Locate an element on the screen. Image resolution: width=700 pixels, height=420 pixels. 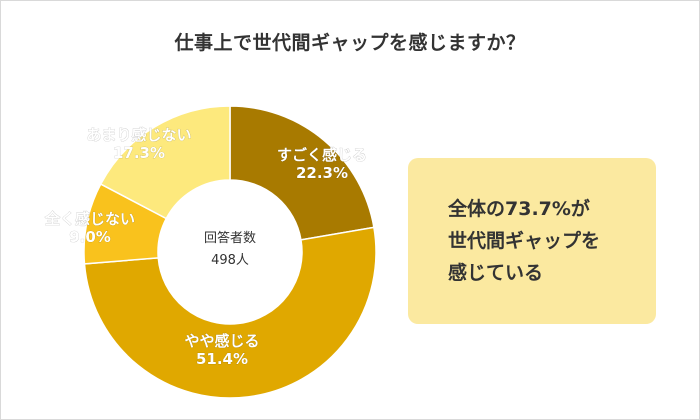
slice-label-somewhat-feel: やや感じる is located at coordinates (221, 341).